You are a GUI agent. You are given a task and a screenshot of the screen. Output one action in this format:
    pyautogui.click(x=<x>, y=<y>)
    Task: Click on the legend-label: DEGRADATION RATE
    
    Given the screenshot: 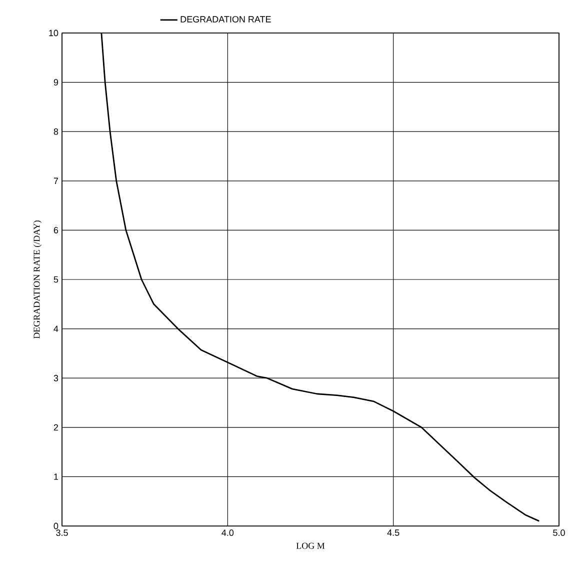 What is the action you would take?
    pyautogui.click(x=225, y=19)
    